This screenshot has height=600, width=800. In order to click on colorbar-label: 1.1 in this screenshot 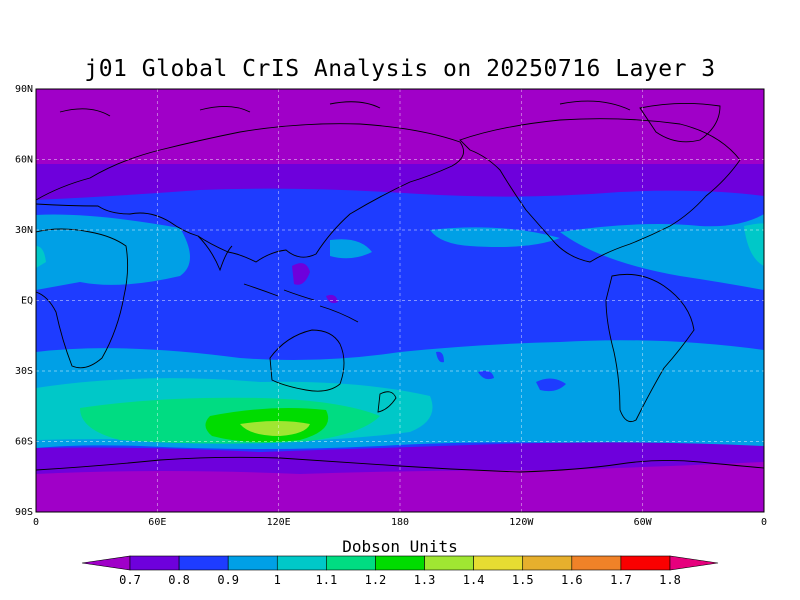, I will do `click(327, 580)`.